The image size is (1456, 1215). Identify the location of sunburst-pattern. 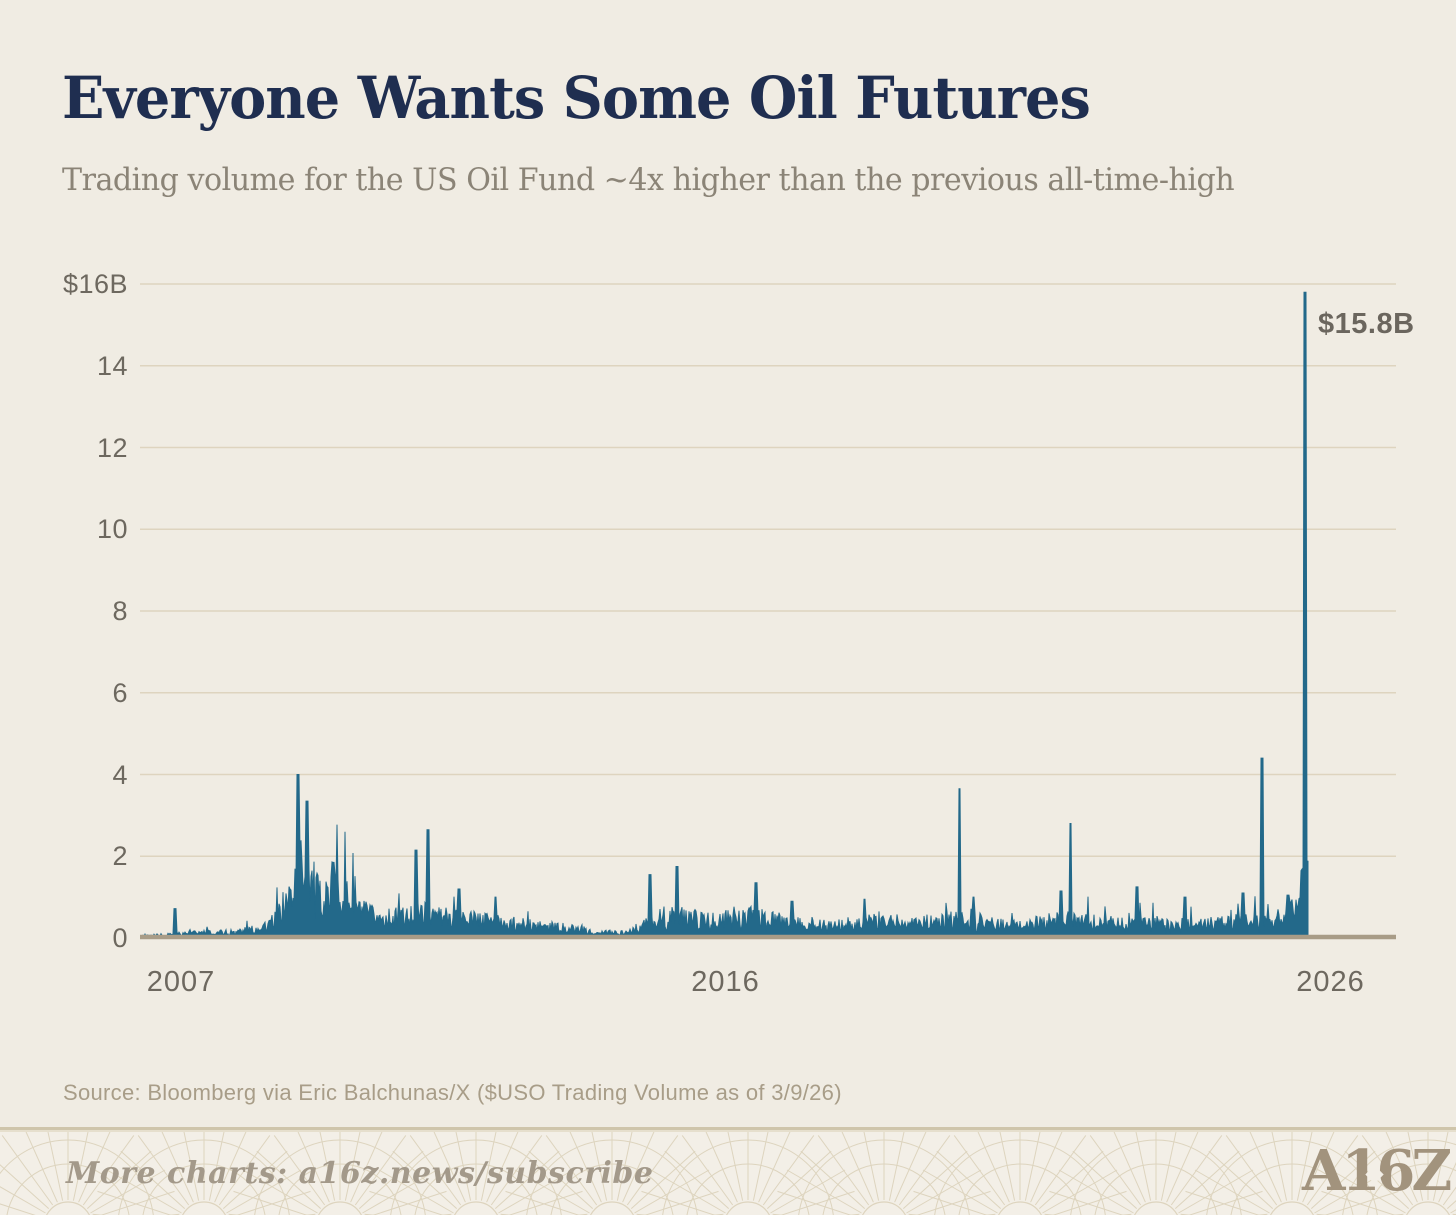
(728, 1172).